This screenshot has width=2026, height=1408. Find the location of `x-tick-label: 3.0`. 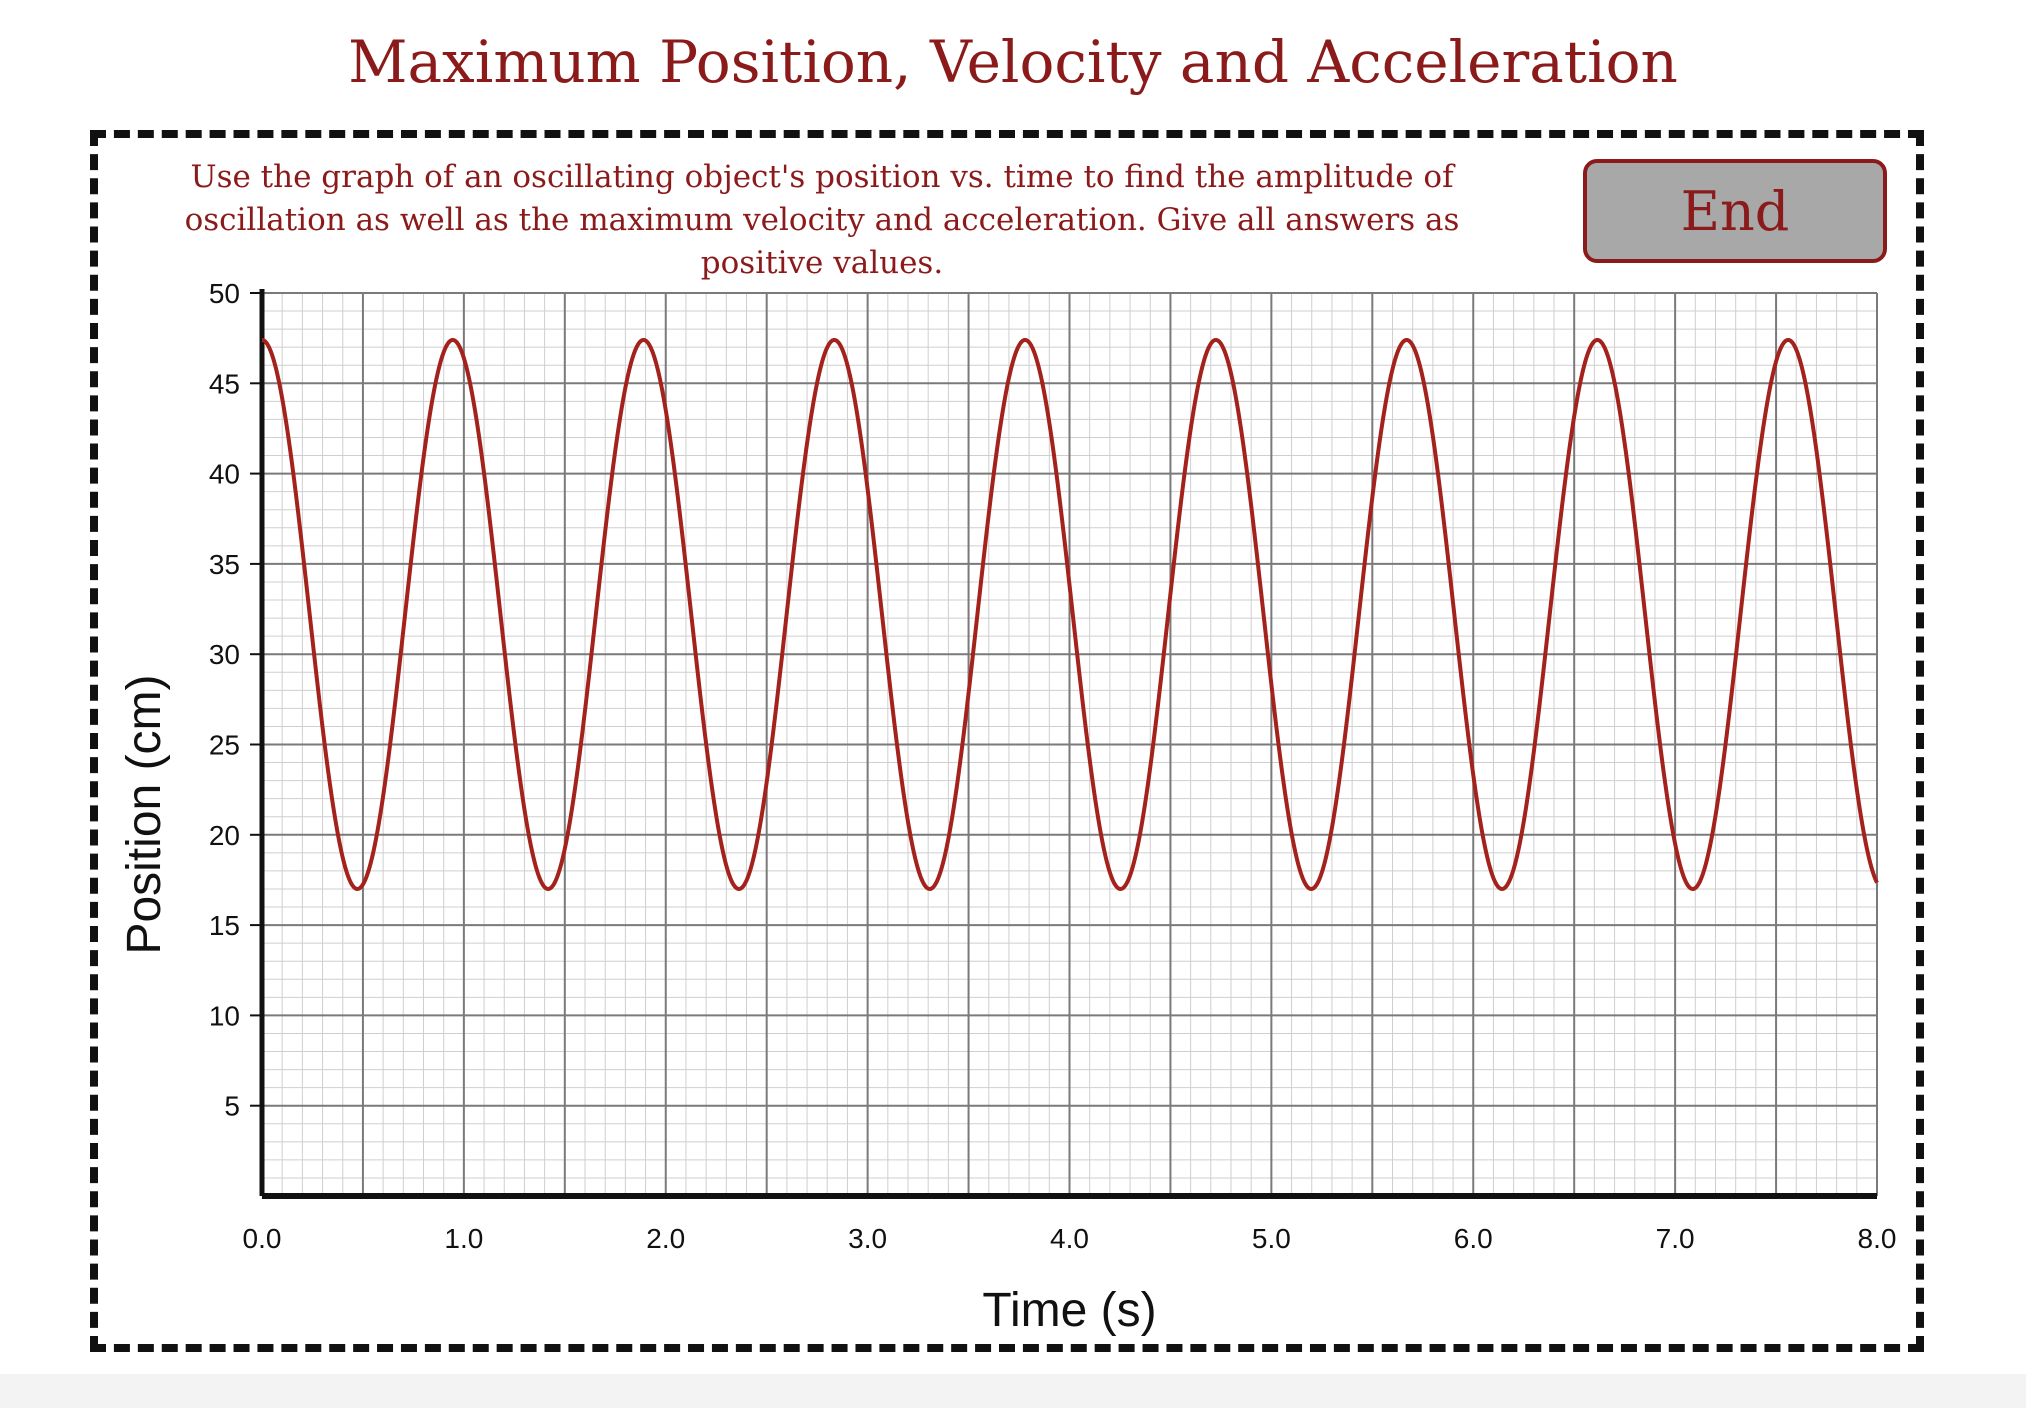

x-tick-label: 3.0 is located at coordinates (867, 1238).